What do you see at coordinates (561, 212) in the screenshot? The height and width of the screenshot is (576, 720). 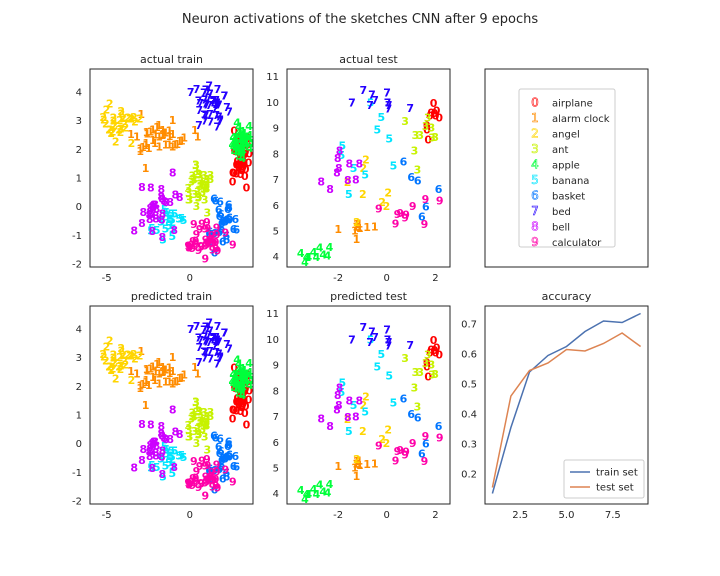 I see `legend-label: bed` at bounding box center [561, 212].